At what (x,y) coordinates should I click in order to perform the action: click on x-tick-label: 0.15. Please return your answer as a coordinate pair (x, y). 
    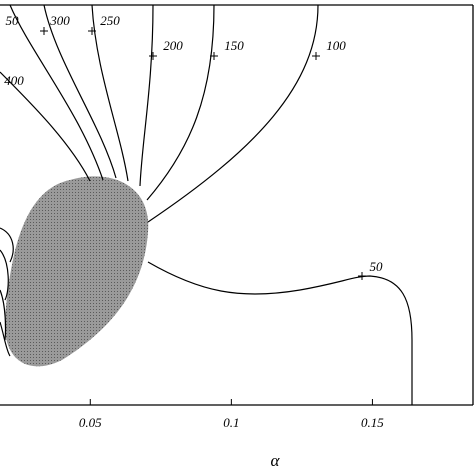
    Looking at the image, I should click on (372, 422).